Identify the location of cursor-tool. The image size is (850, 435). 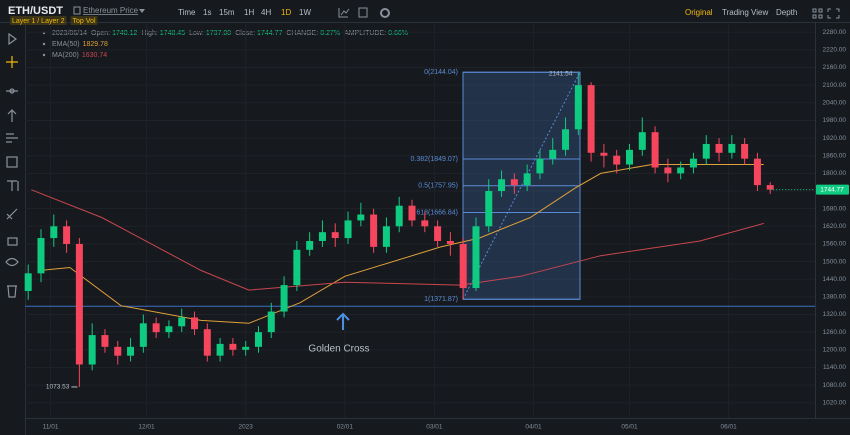
(13, 39).